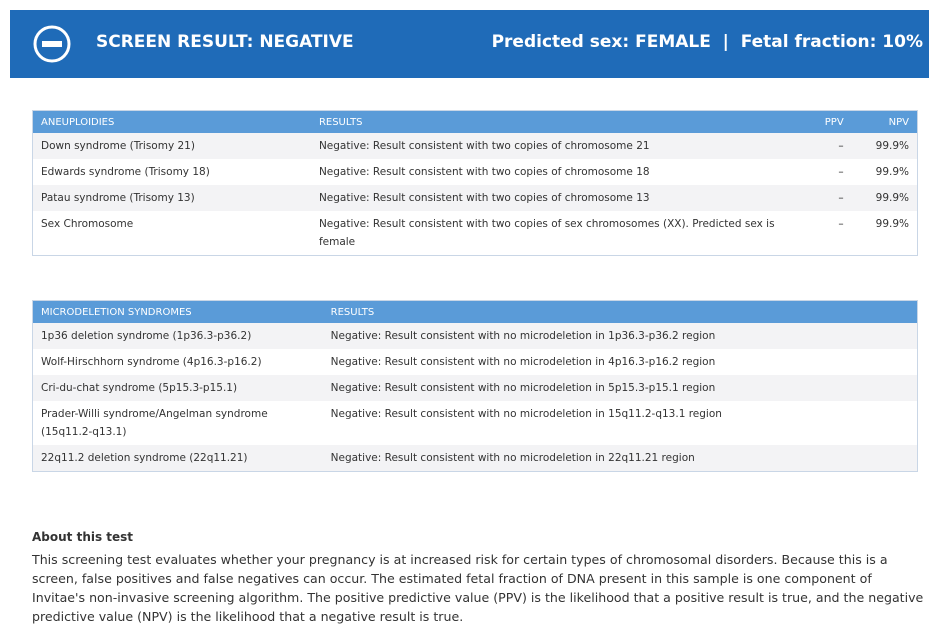  I want to click on column-header: NPV, so click(884, 121).